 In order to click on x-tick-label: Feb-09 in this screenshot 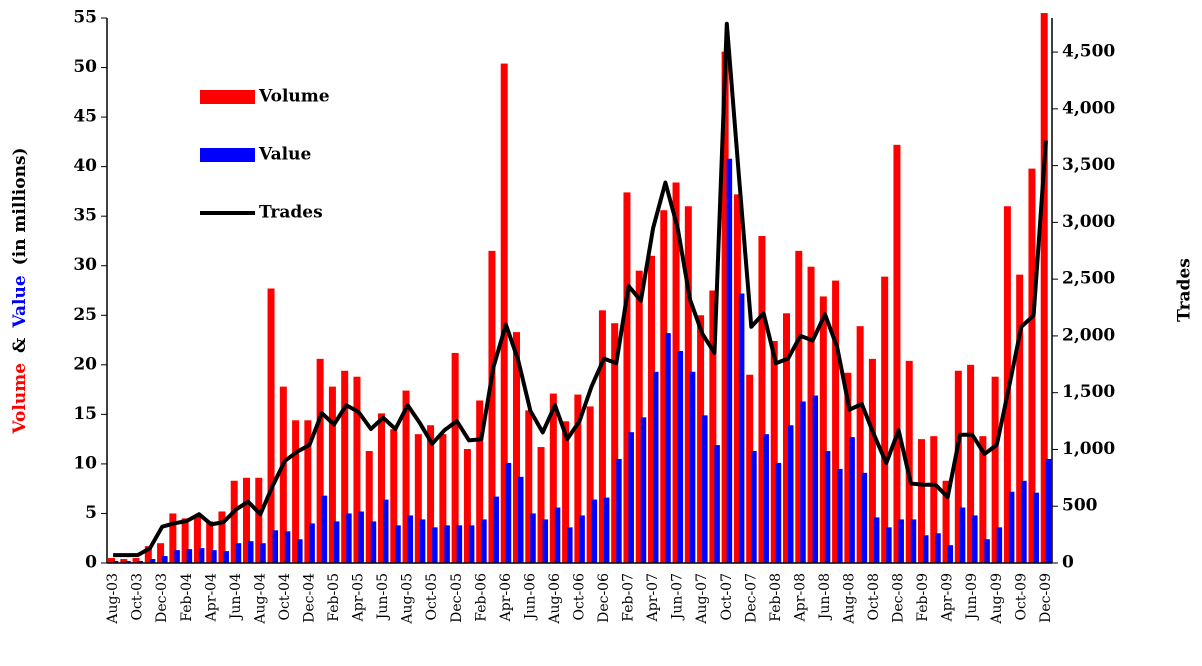, I will do `click(923, 597)`.